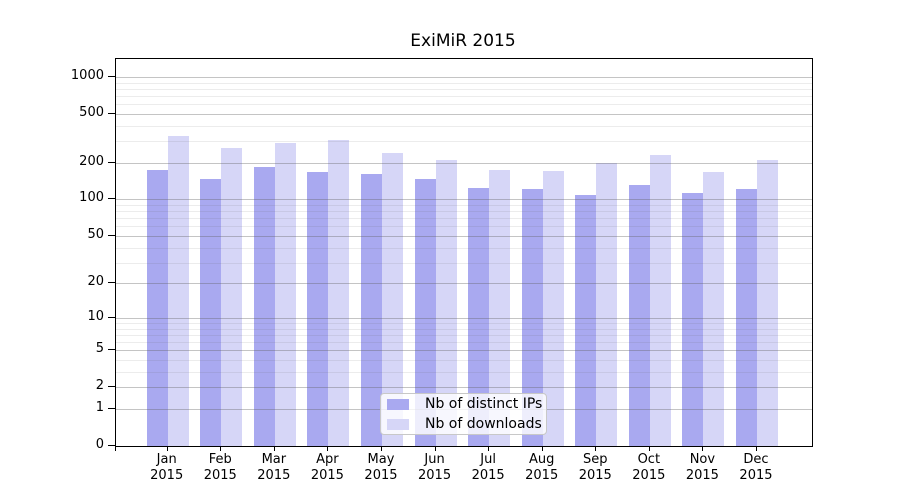  Describe the element at coordinates (542, 467) in the screenshot. I see `x-tick-label: Aug 2015` at that location.